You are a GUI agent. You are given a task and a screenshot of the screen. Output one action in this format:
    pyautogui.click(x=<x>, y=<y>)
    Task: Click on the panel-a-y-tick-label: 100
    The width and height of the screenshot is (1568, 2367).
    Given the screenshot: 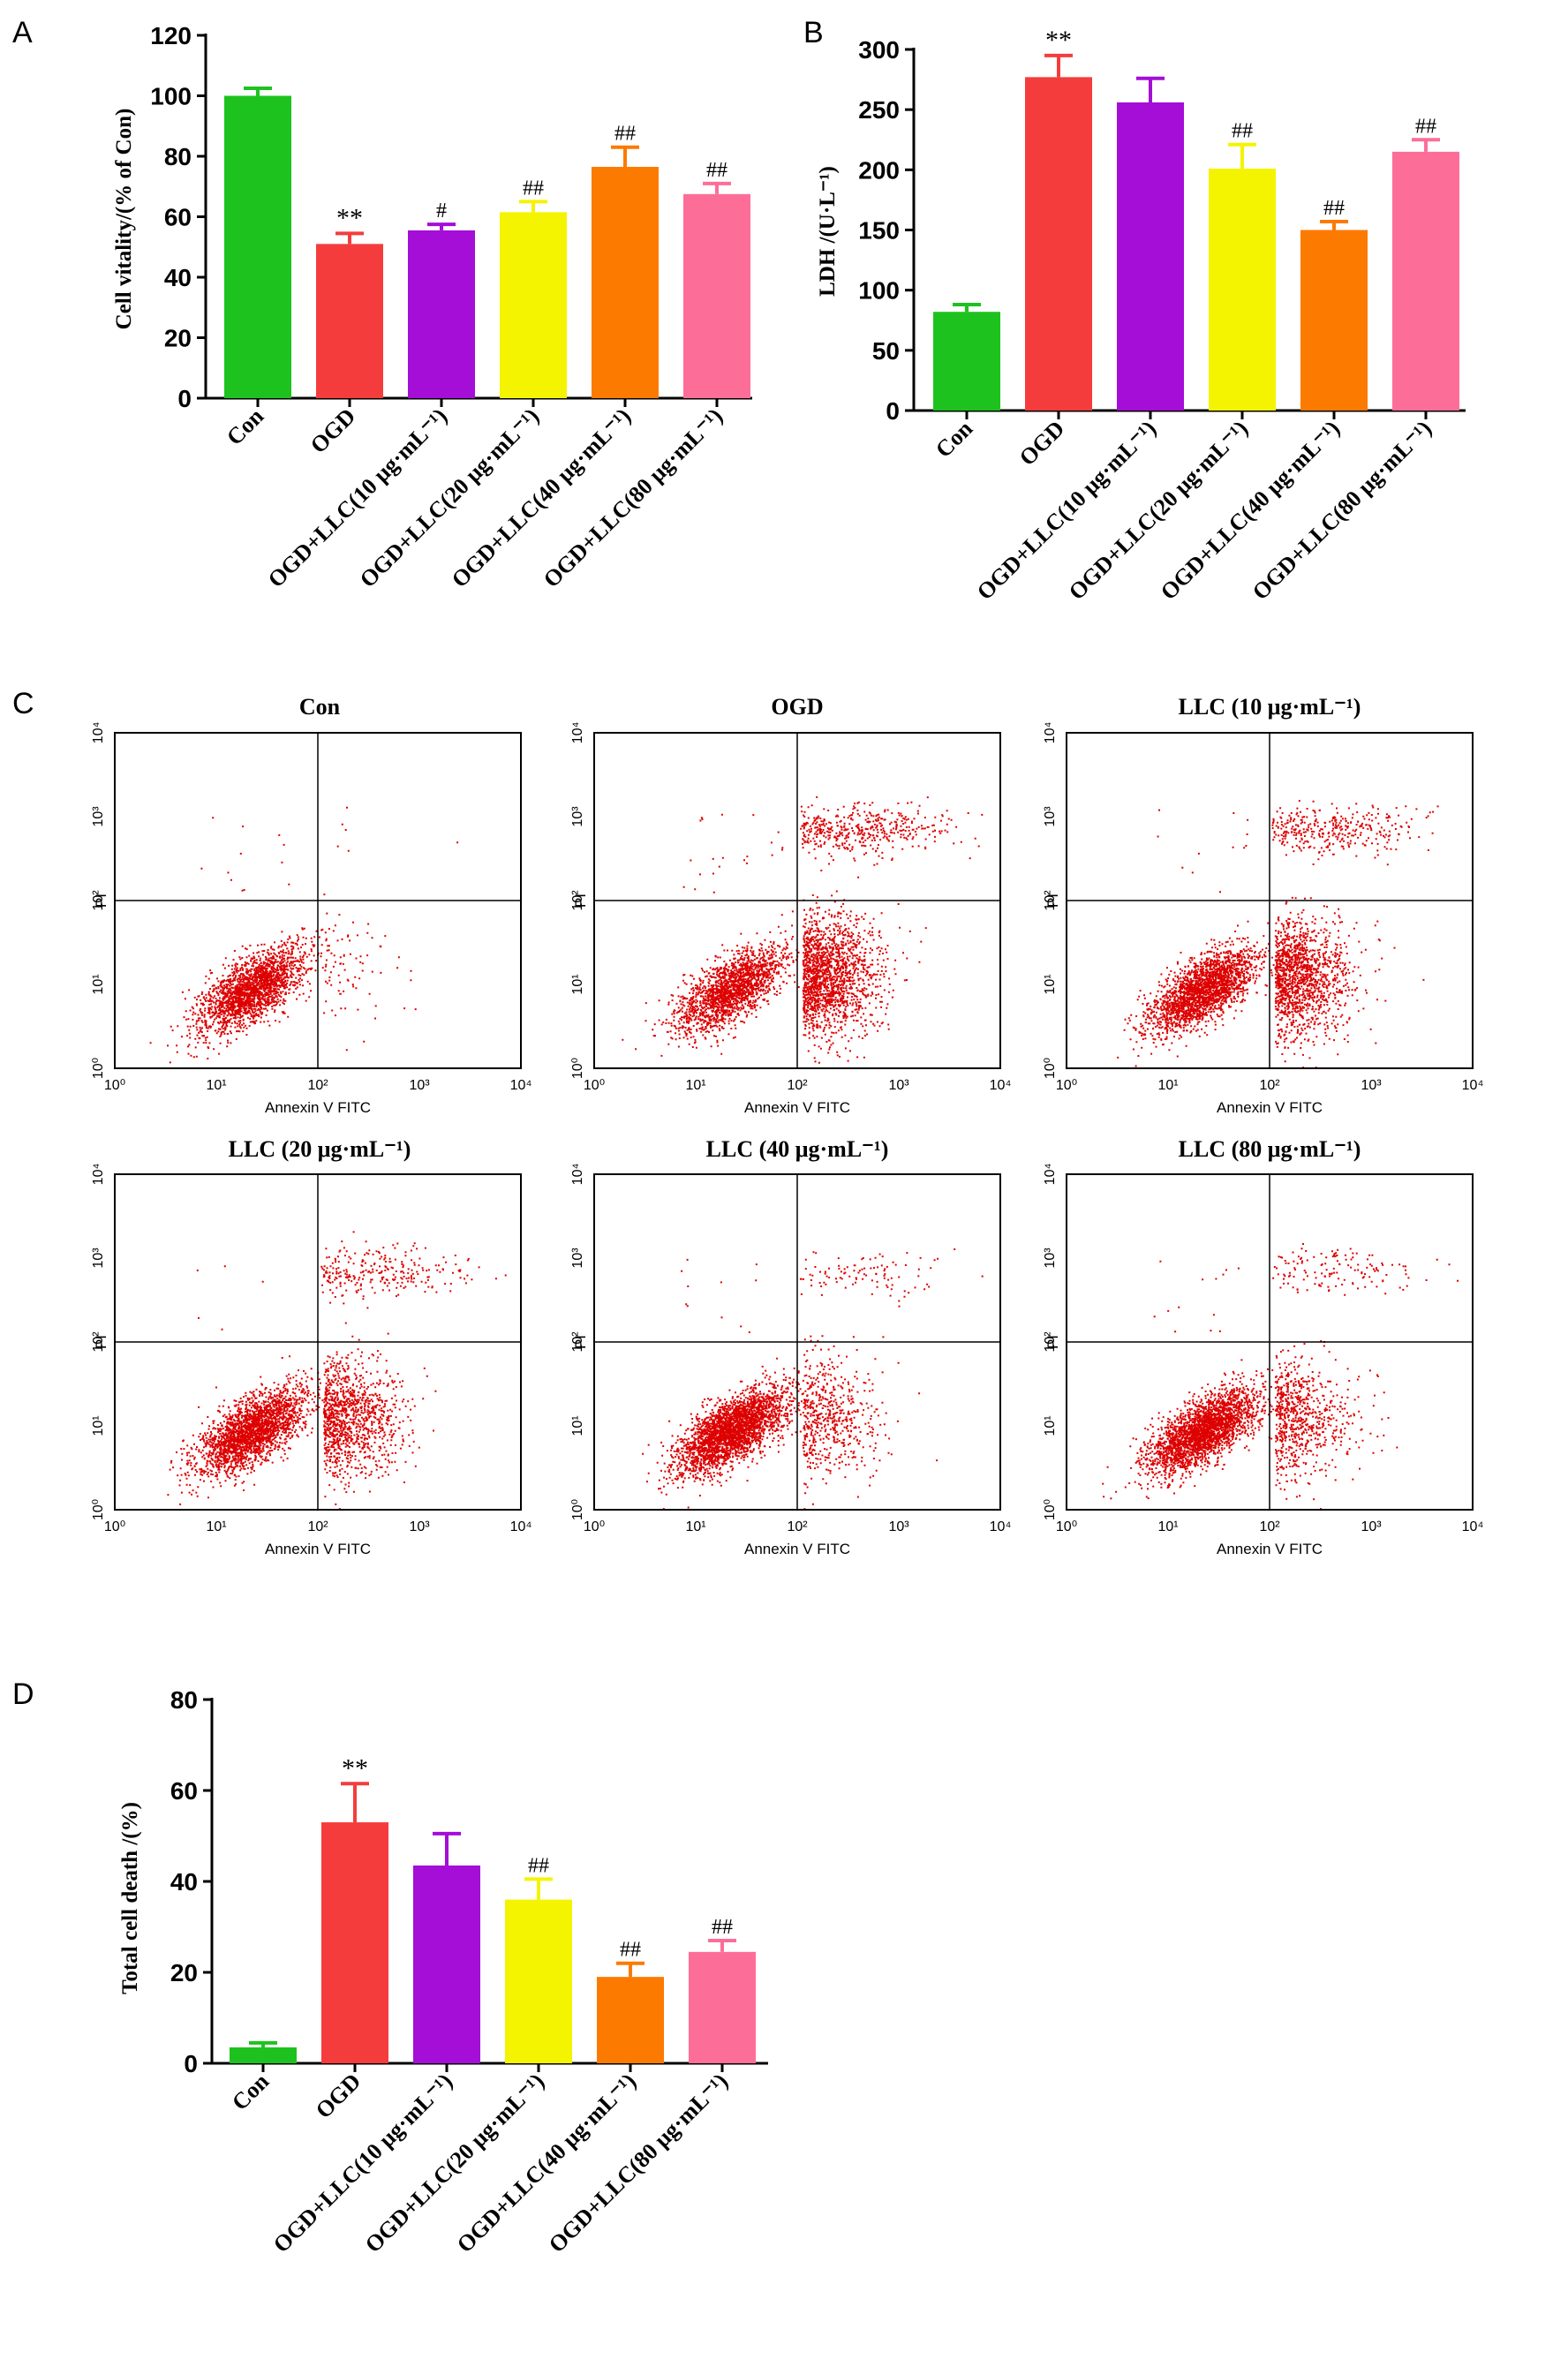 What is the action you would take?
    pyautogui.click(x=171, y=96)
    